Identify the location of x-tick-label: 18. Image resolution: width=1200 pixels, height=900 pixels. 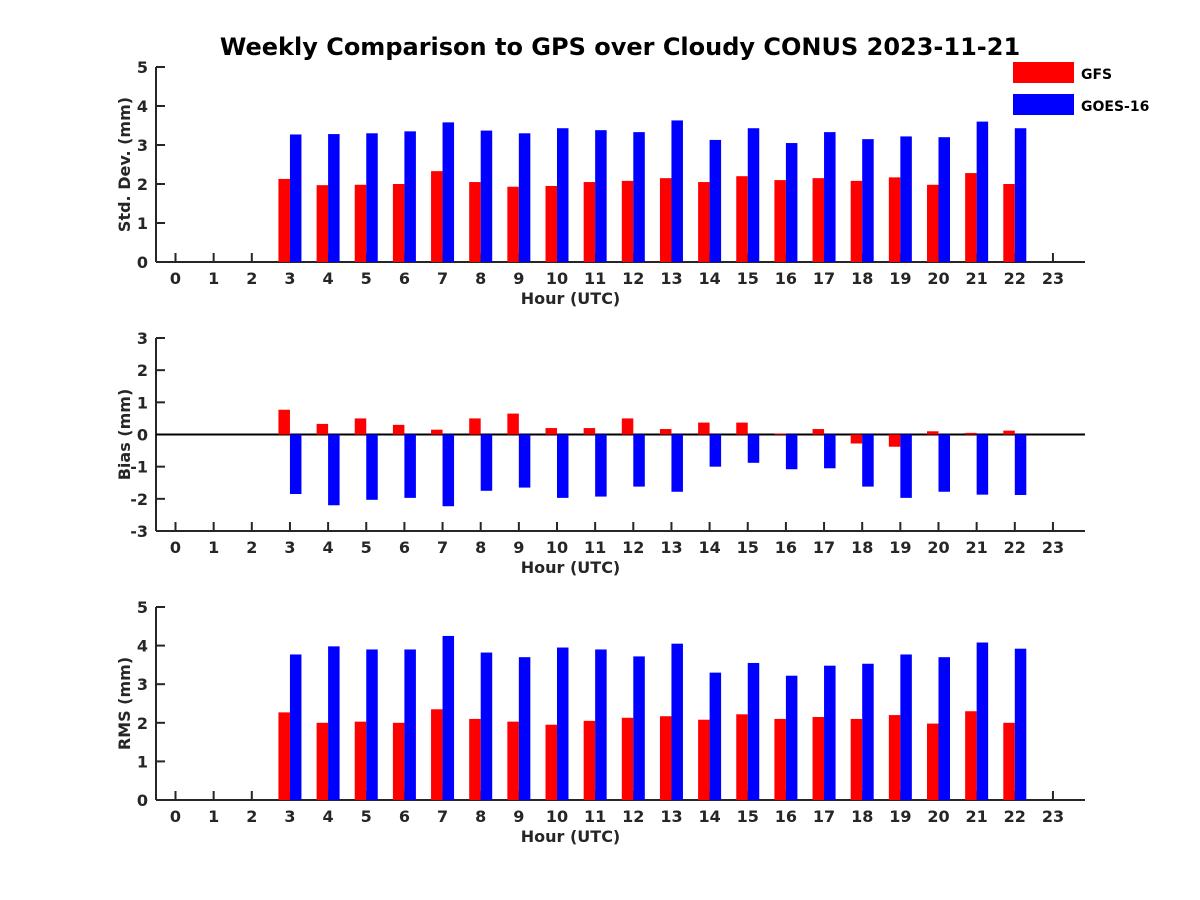
(862, 816).